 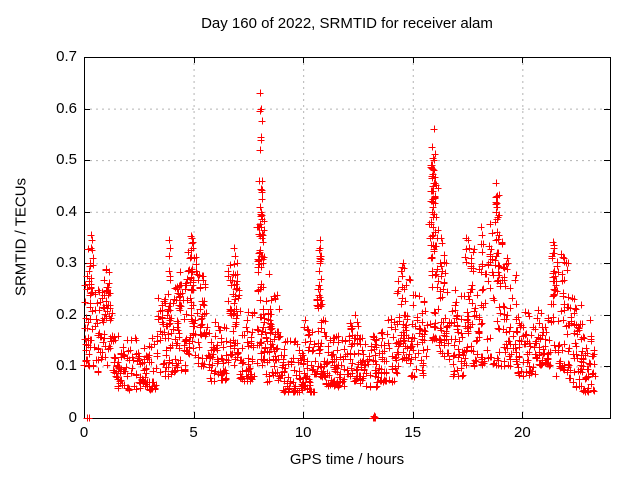 I want to click on x-tick-label: 0, so click(x=84, y=432).